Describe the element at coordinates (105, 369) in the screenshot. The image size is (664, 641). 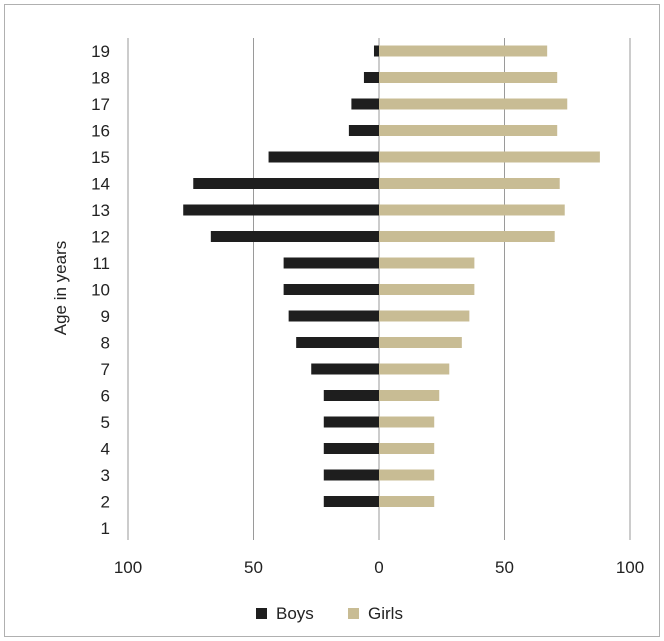
I see `y-tick-label-7: 7` at that location.